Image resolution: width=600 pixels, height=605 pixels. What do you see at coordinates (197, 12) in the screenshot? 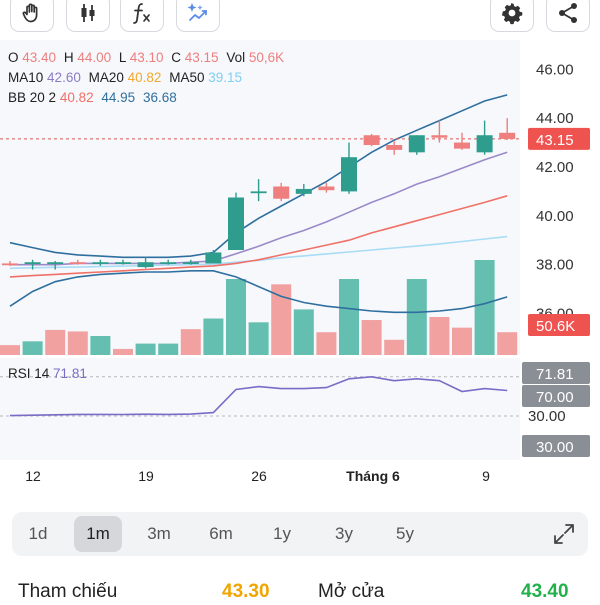
I see `sparkle-chart-icon` at bounding box center [197, 12].